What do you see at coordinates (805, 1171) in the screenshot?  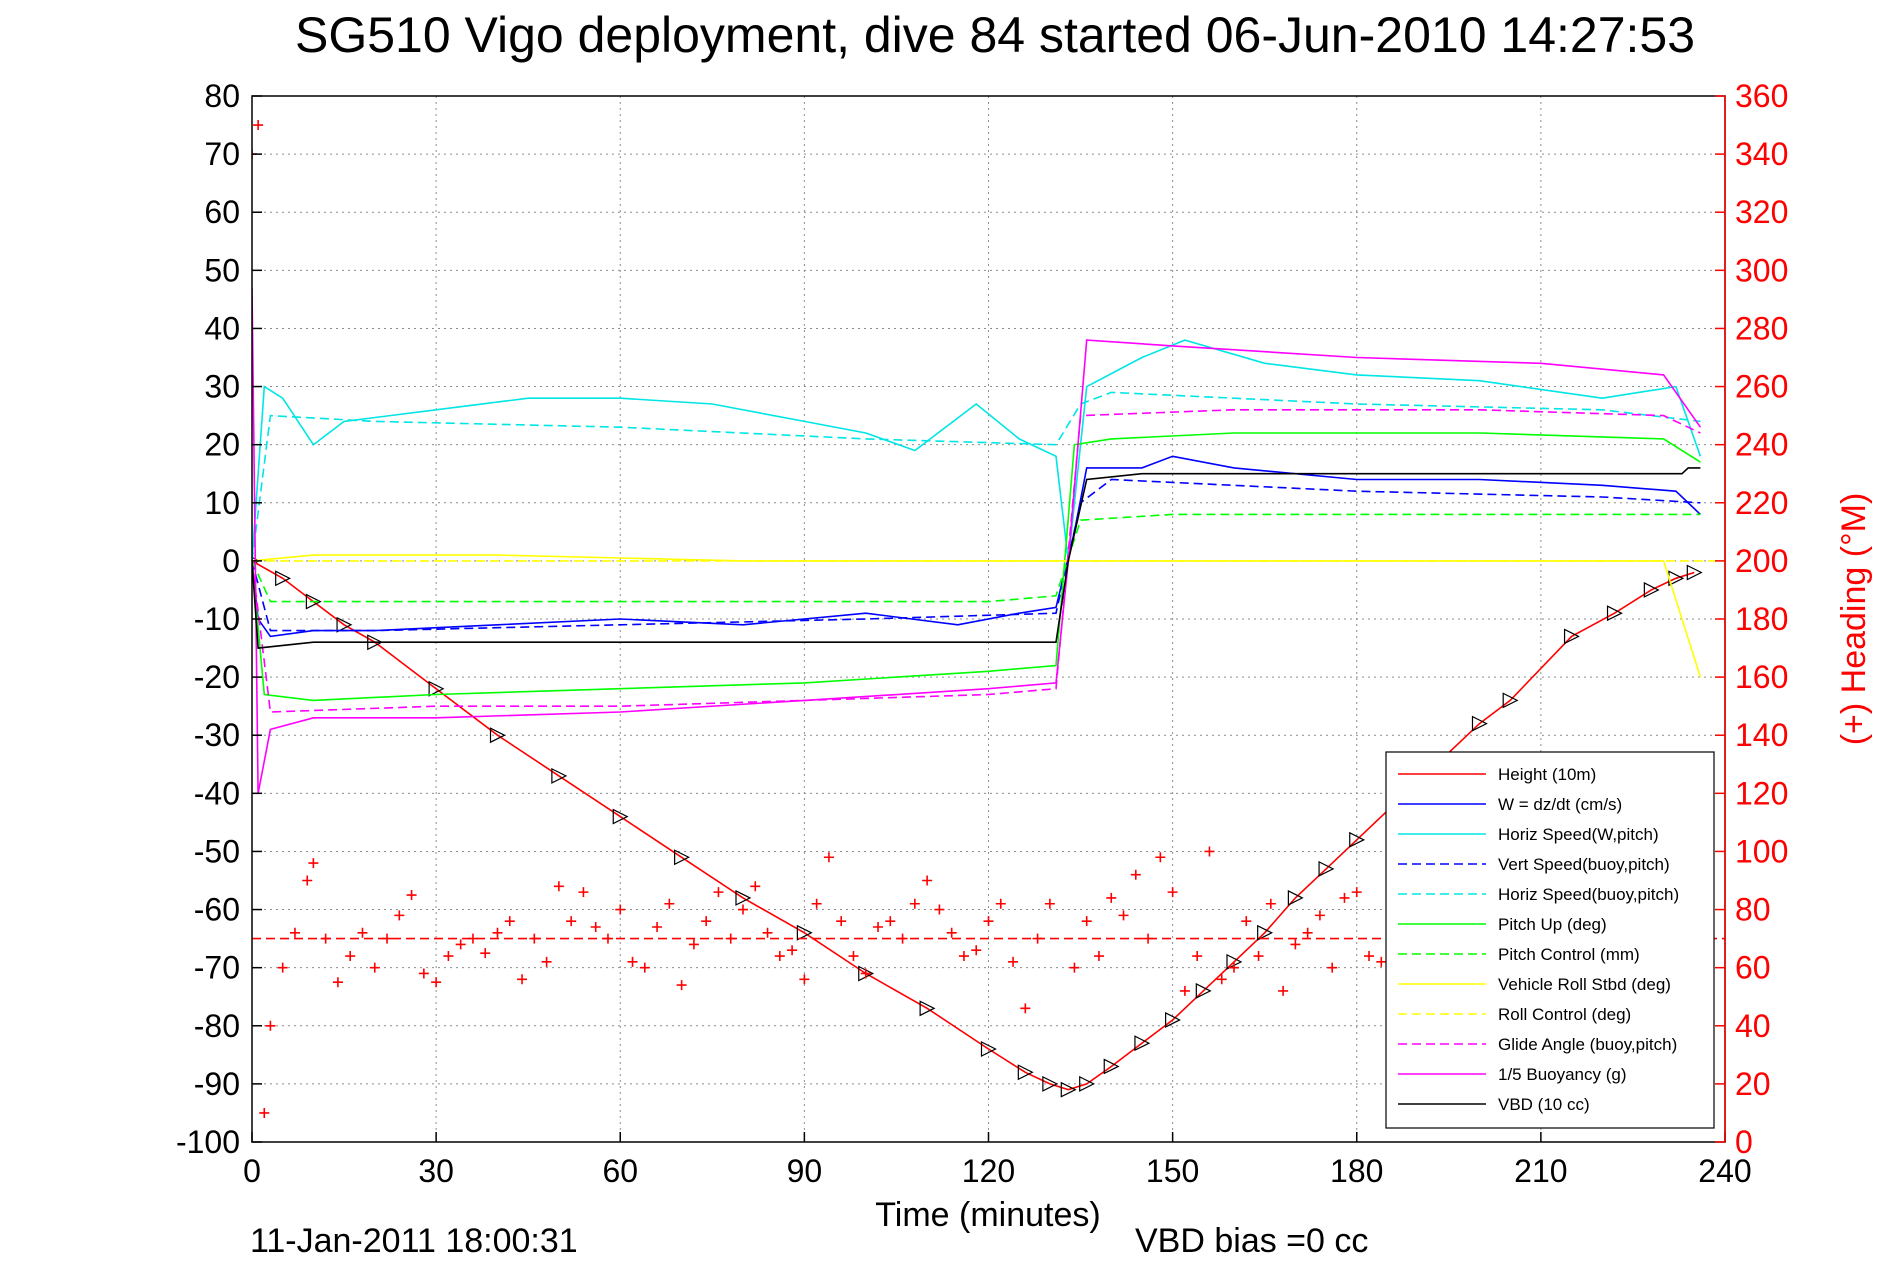 I see `x-tick-label: 90` at bounding box center [805, 1171].